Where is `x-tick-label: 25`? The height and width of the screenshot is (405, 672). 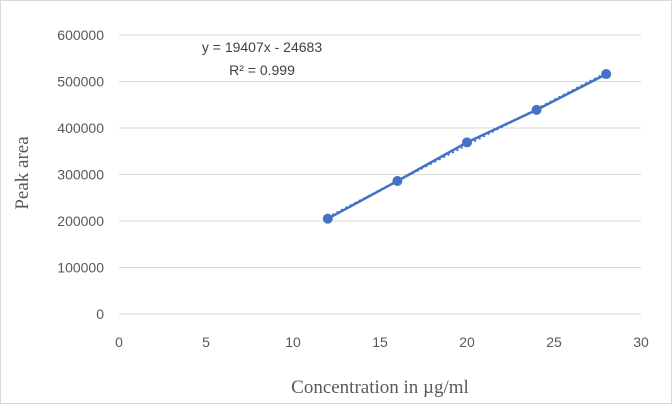 x-tick-label: 25 is located at coordinates (554, 342).